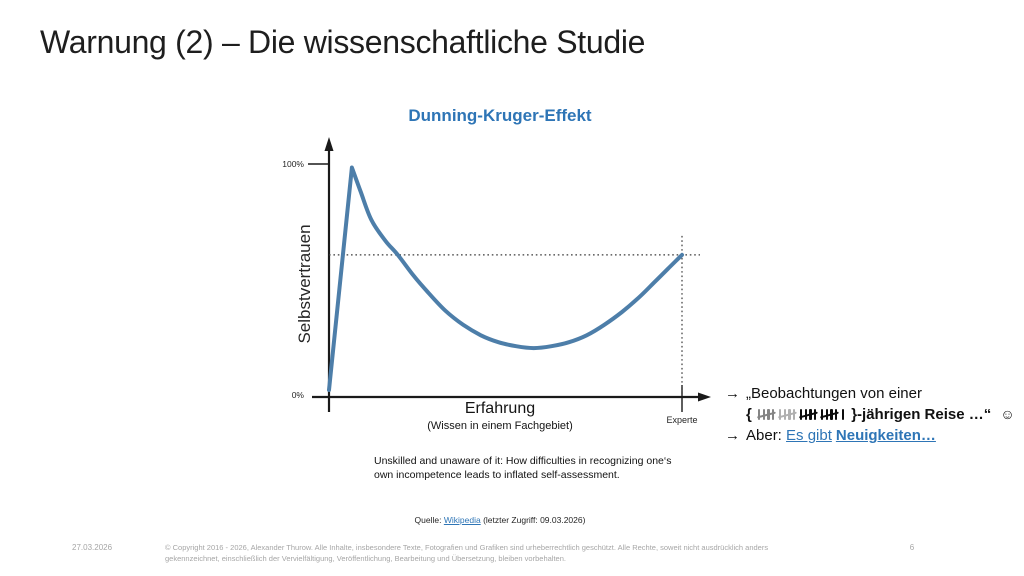 This screenshot has height=576, width=1024. What do you see at coordinates (809, 435) in the screenshot?
I see `link-text: Es gibt` at bounding box center [809, 435].